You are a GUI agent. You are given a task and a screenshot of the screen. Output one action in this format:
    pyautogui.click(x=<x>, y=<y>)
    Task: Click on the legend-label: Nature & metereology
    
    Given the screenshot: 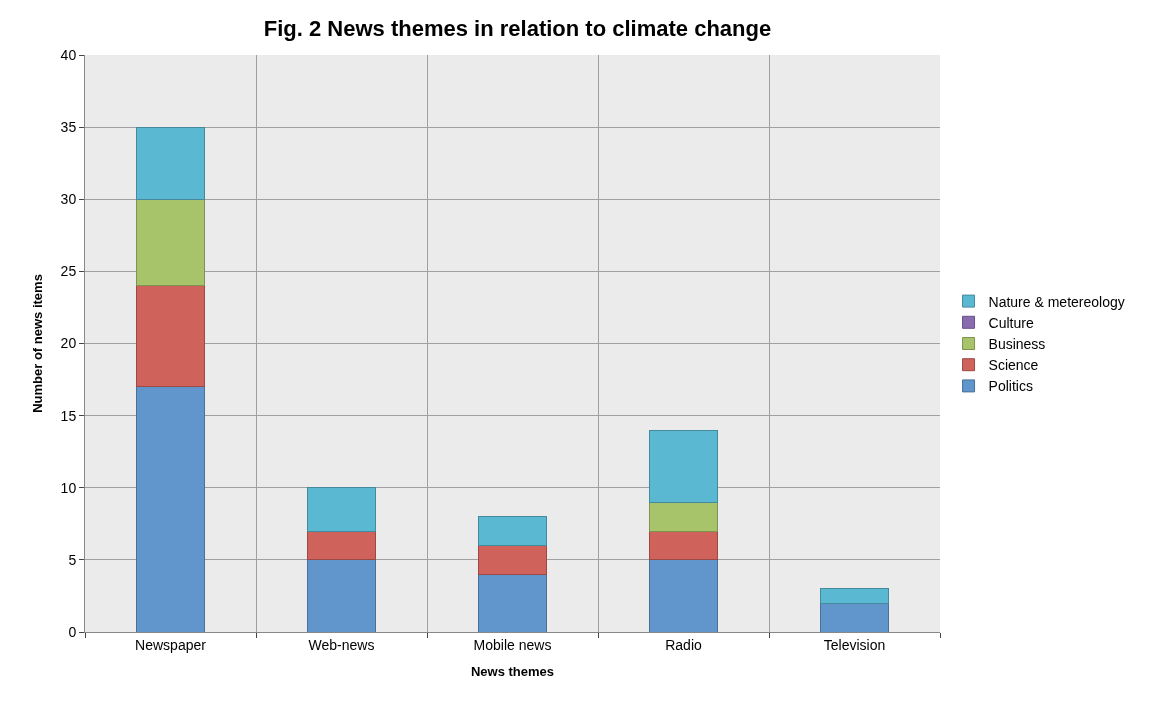 What is the action you would take?
    pyautogui.click(x=1056, y=301)
    